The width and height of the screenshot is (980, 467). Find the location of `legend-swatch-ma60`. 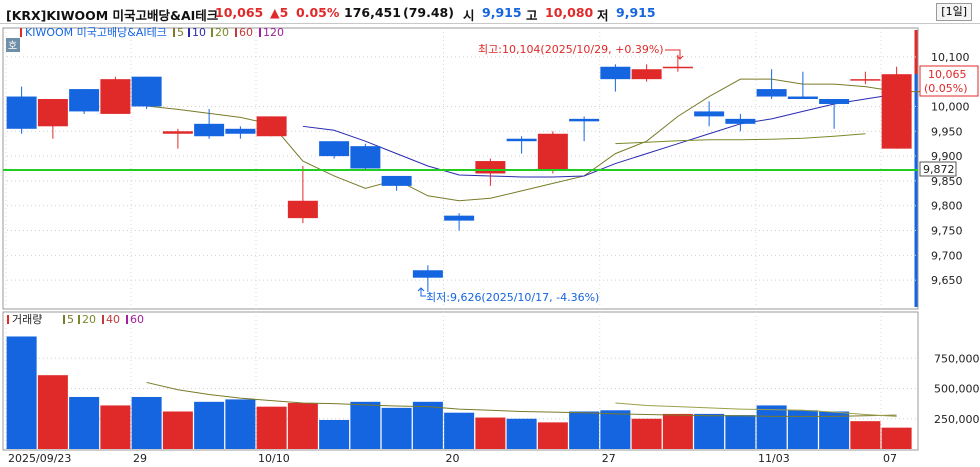

legend-swatch-ma60 is located at coordinates (236, 32).